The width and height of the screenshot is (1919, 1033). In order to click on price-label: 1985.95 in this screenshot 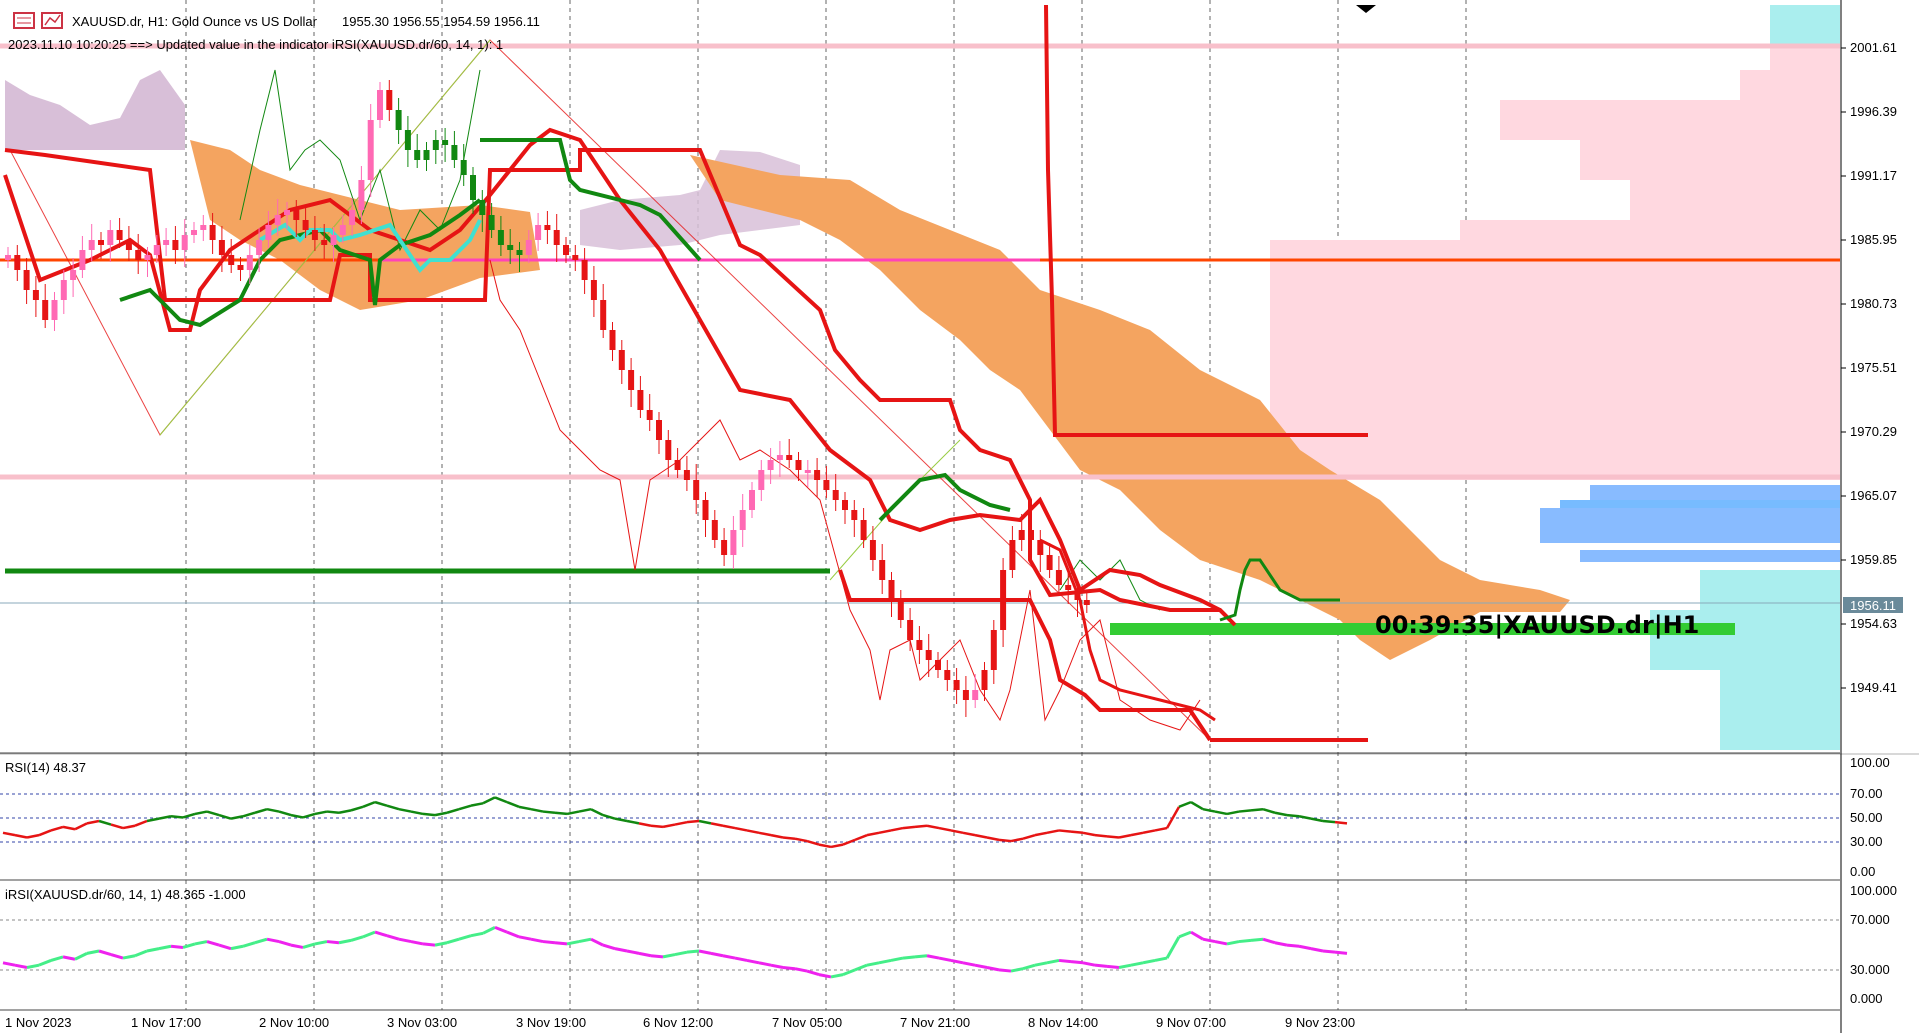, I will do `click(1873, 239)`.